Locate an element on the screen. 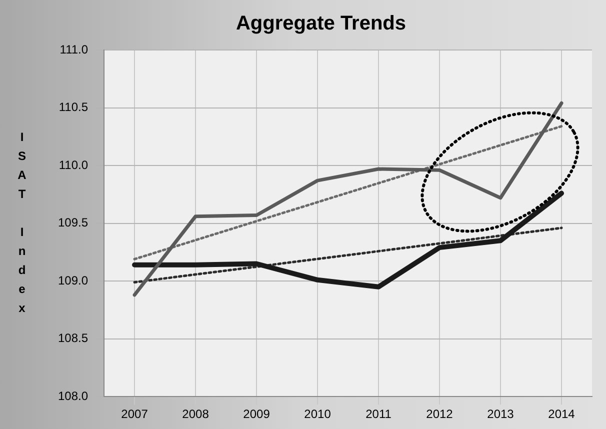  y-tick-label: 108.5 is located at coordinates (73, 338).